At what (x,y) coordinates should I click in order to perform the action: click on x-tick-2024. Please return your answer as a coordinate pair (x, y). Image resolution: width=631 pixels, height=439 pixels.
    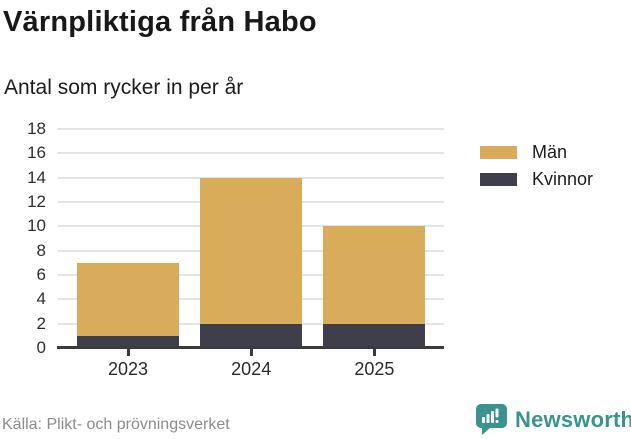
    Looking at the image, I should click on (251, 352).